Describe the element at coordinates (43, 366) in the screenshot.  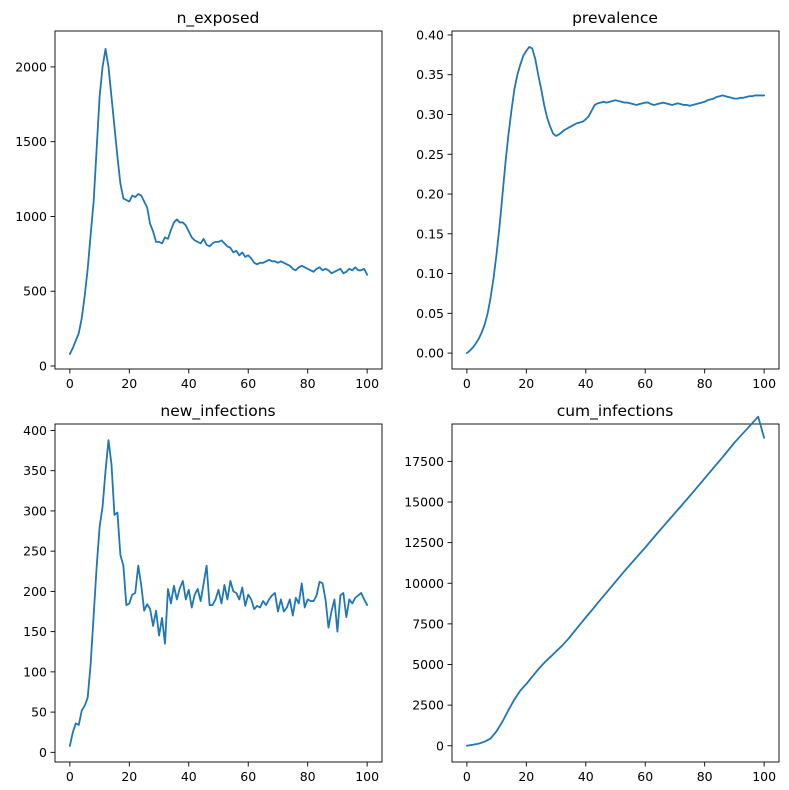
I see `y-tick-label-n-exposed: 0` at that location.